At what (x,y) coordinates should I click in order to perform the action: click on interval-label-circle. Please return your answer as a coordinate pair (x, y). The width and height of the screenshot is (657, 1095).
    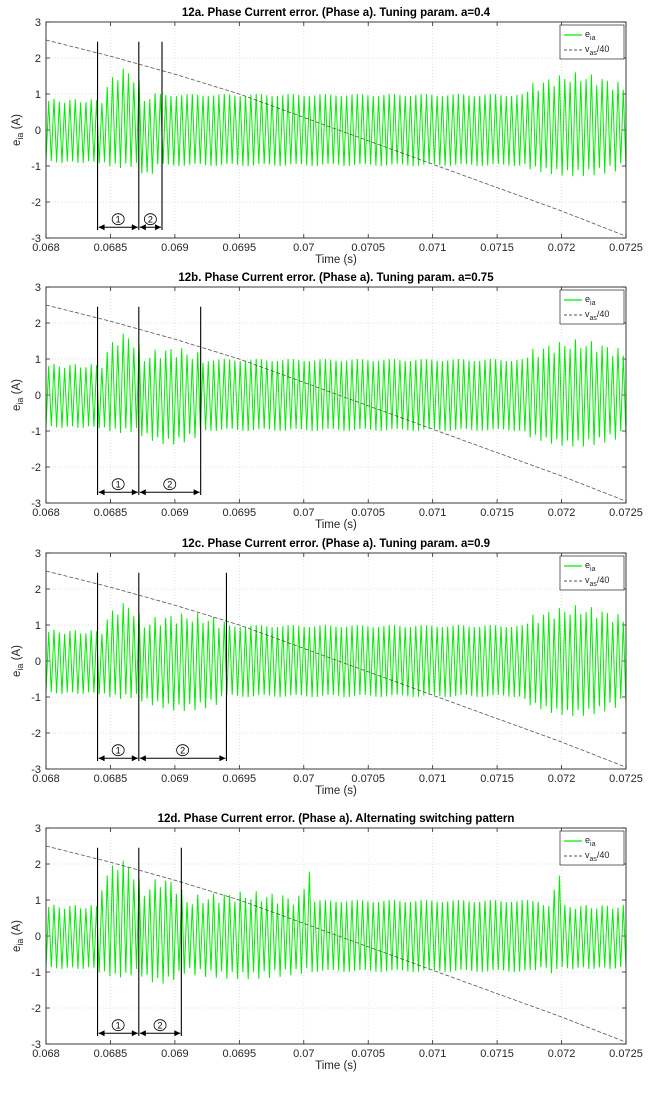
    Looking at the image, I should click on (118, 750).